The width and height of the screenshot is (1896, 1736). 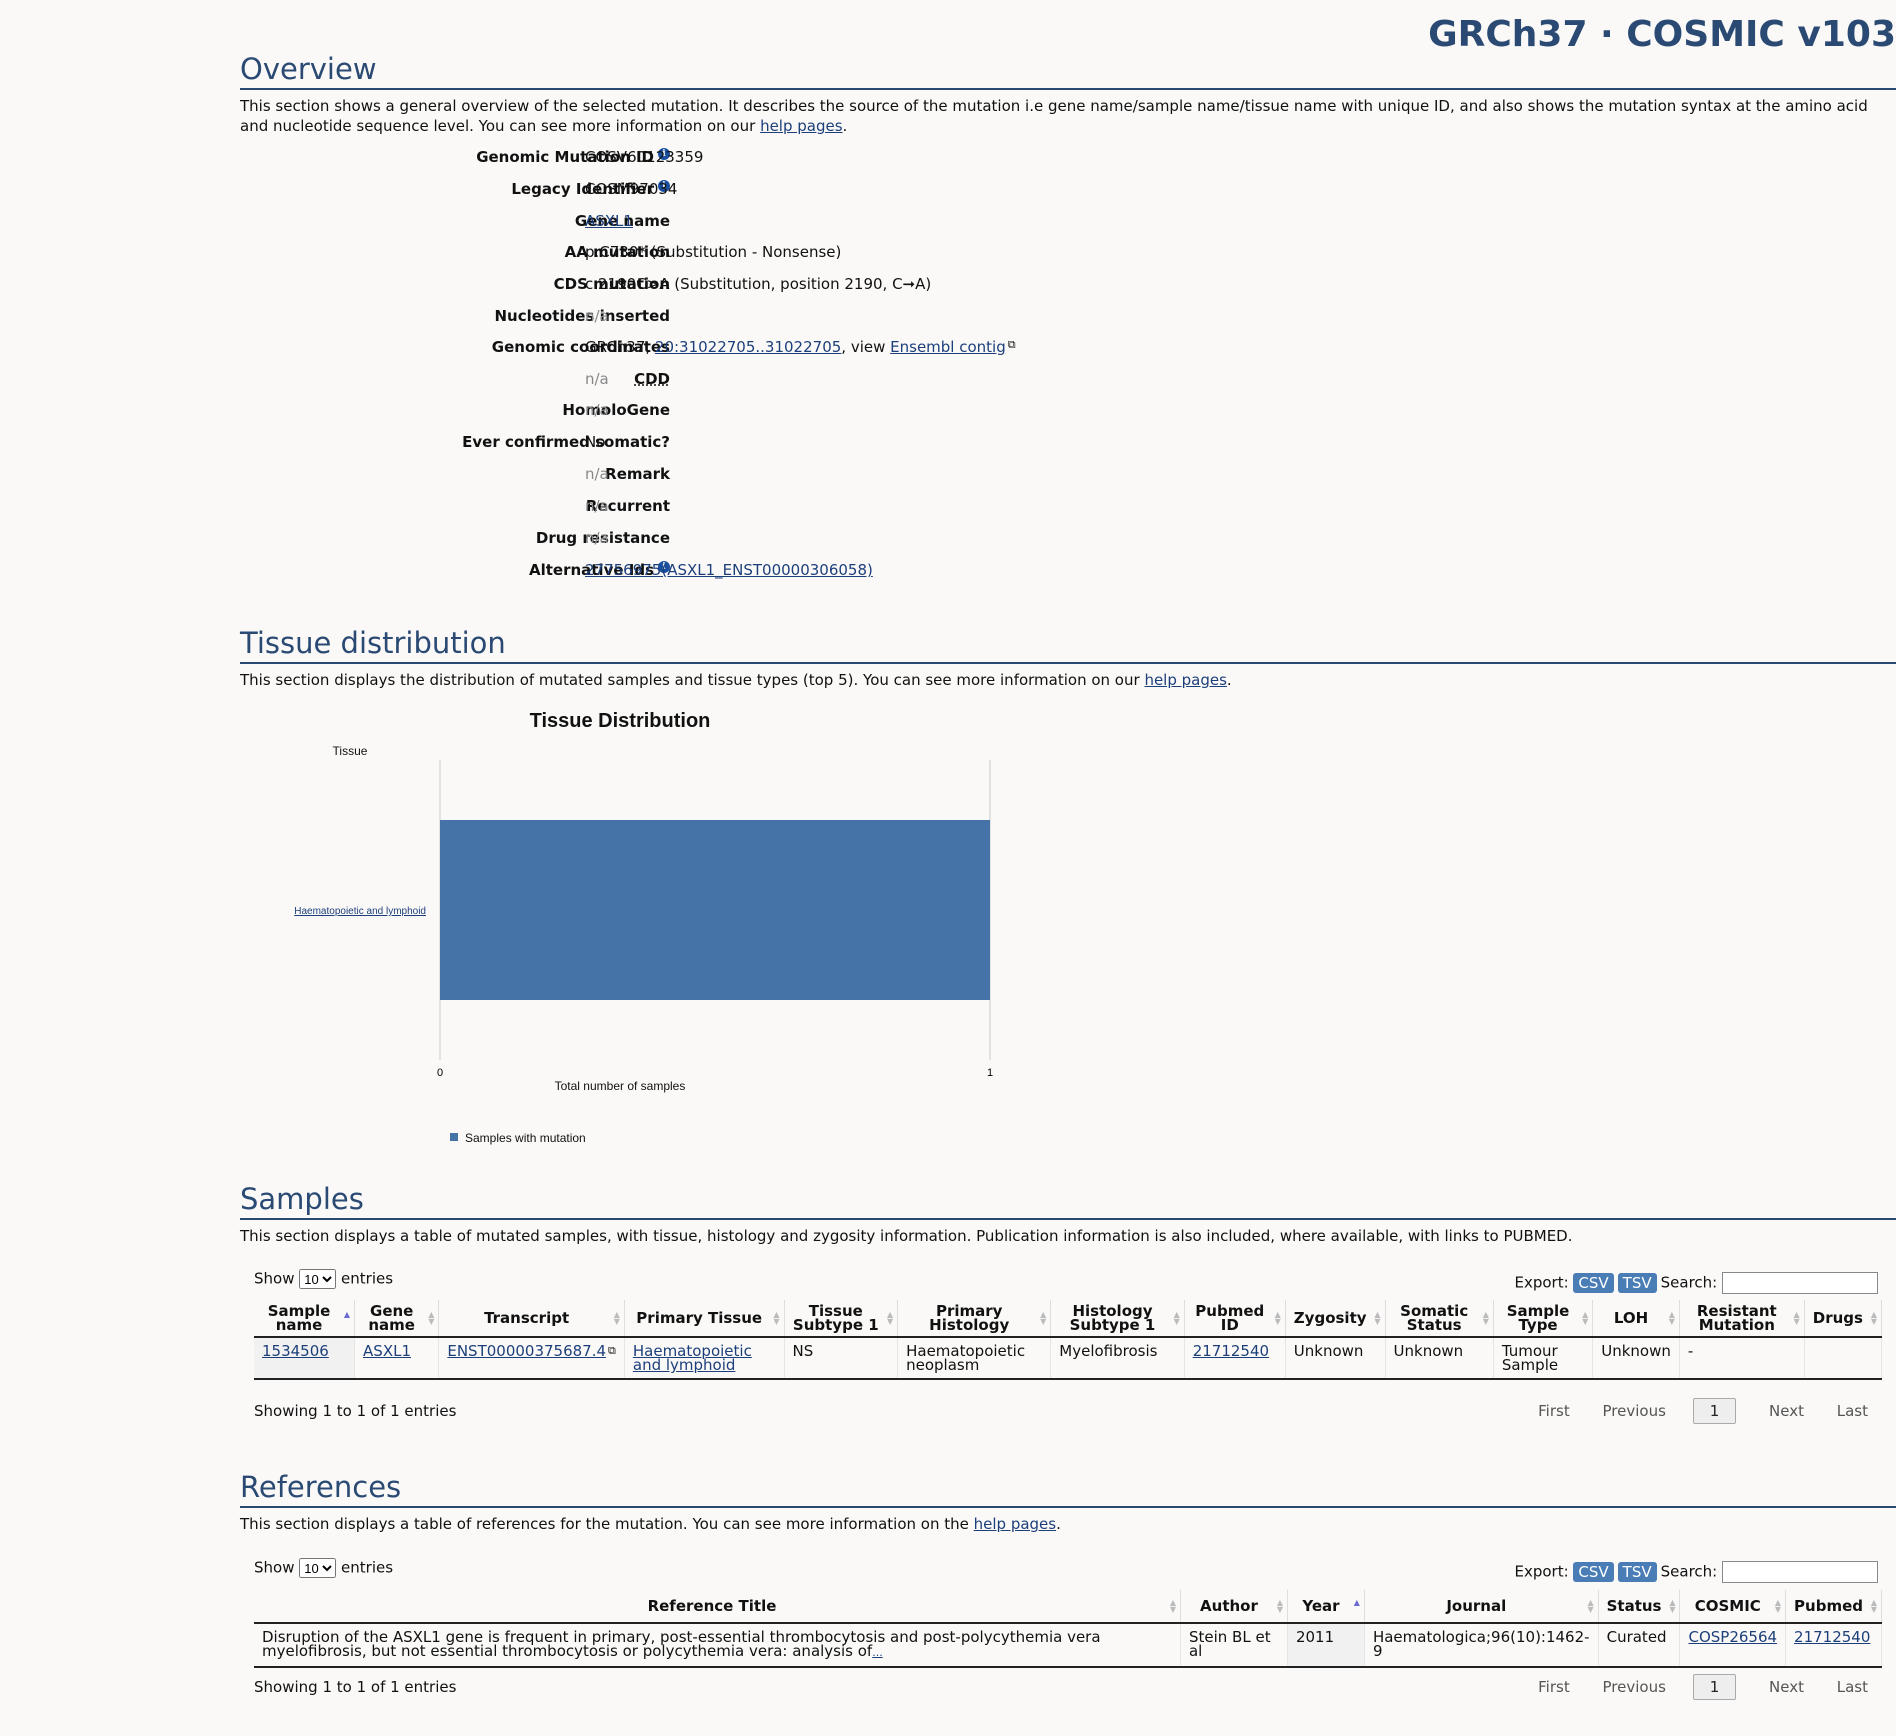 What do you see at coordinates (1185, 680) in the screenshot?
I see `tissue-help-link: help pages` at bounding box center [1185, 680].